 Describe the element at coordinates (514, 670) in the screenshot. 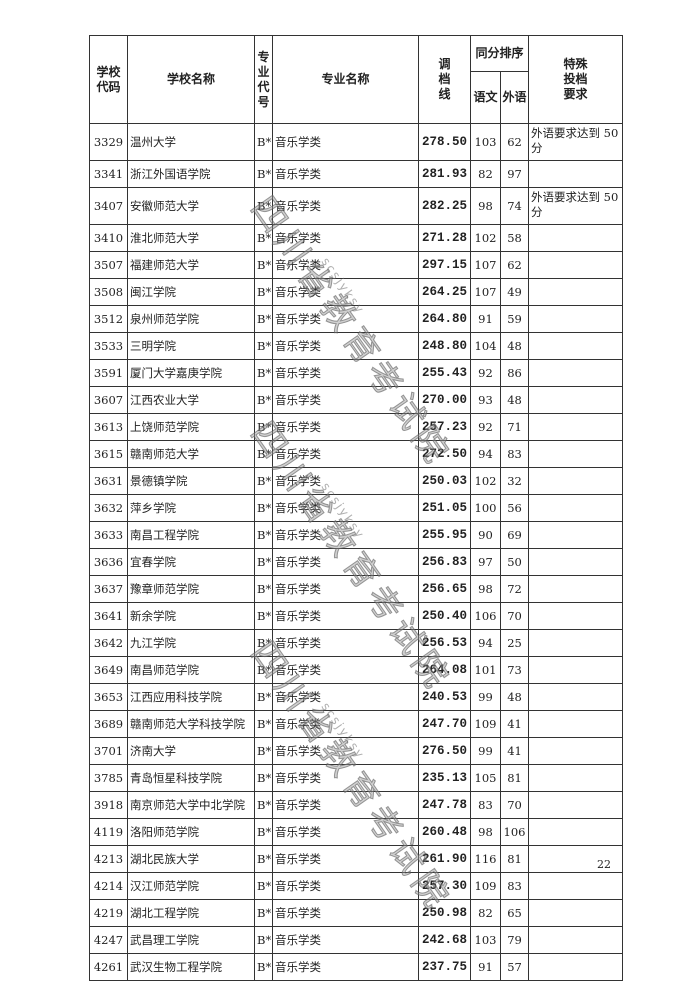

I see `foreign-rank: 73` at that location.